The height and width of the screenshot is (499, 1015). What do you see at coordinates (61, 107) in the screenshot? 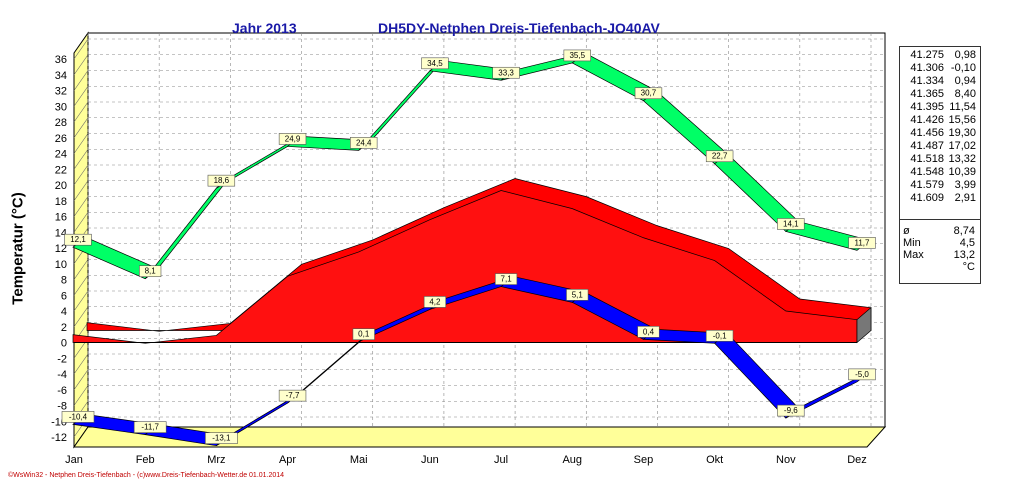
I see `y-tick-label: 30` at bounding box center [61, 107].